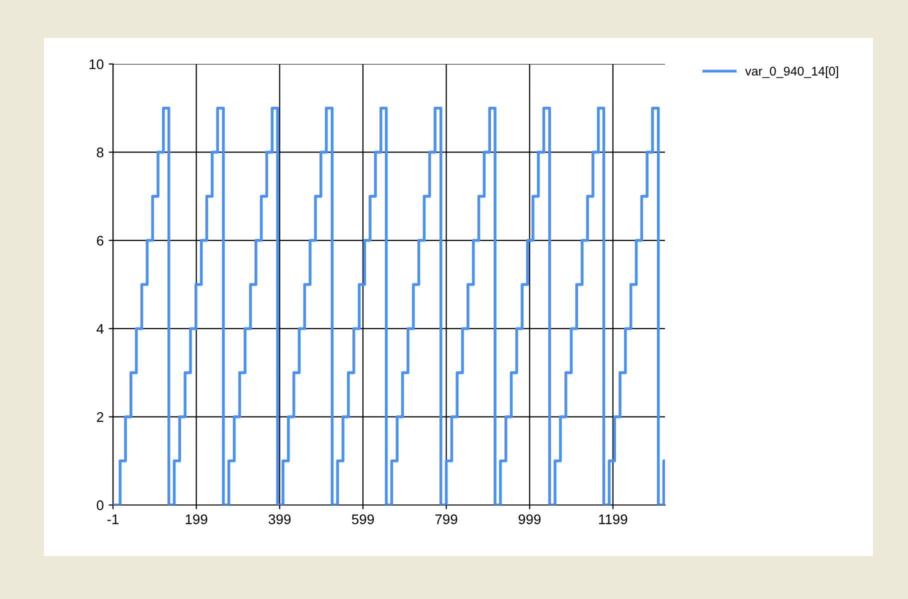 This screenshot has width=908, height=599. Describe the element at coordinates (100, 153) in the screenshot. I see `y-tick-label: 8` at that location.